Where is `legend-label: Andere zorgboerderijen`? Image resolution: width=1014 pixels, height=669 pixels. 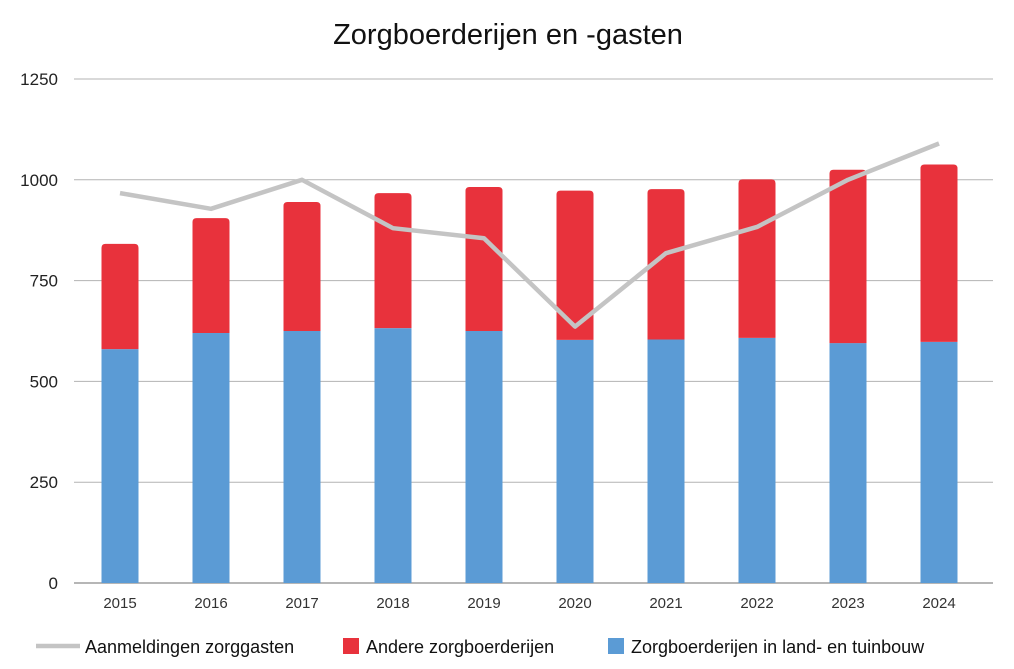
legend-label: Andere zorgboerderijen is located at coordinates (460, 647).